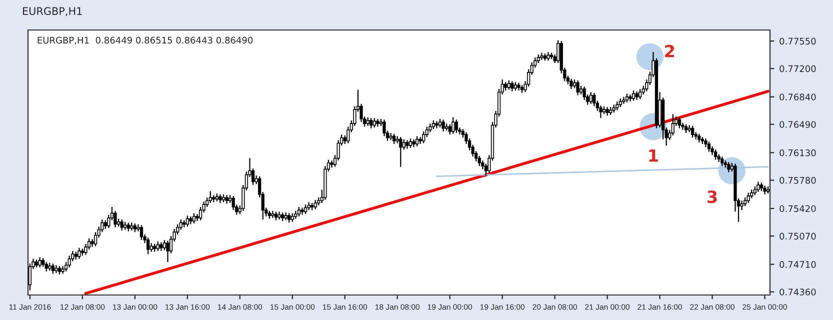 Image resolution: width=833 pixels, height=320 pixels. What do you see at coordinates (798, 97) in the screenshot?
I see `y-tick-label: 0.76840` at bounding box center [798, 97].